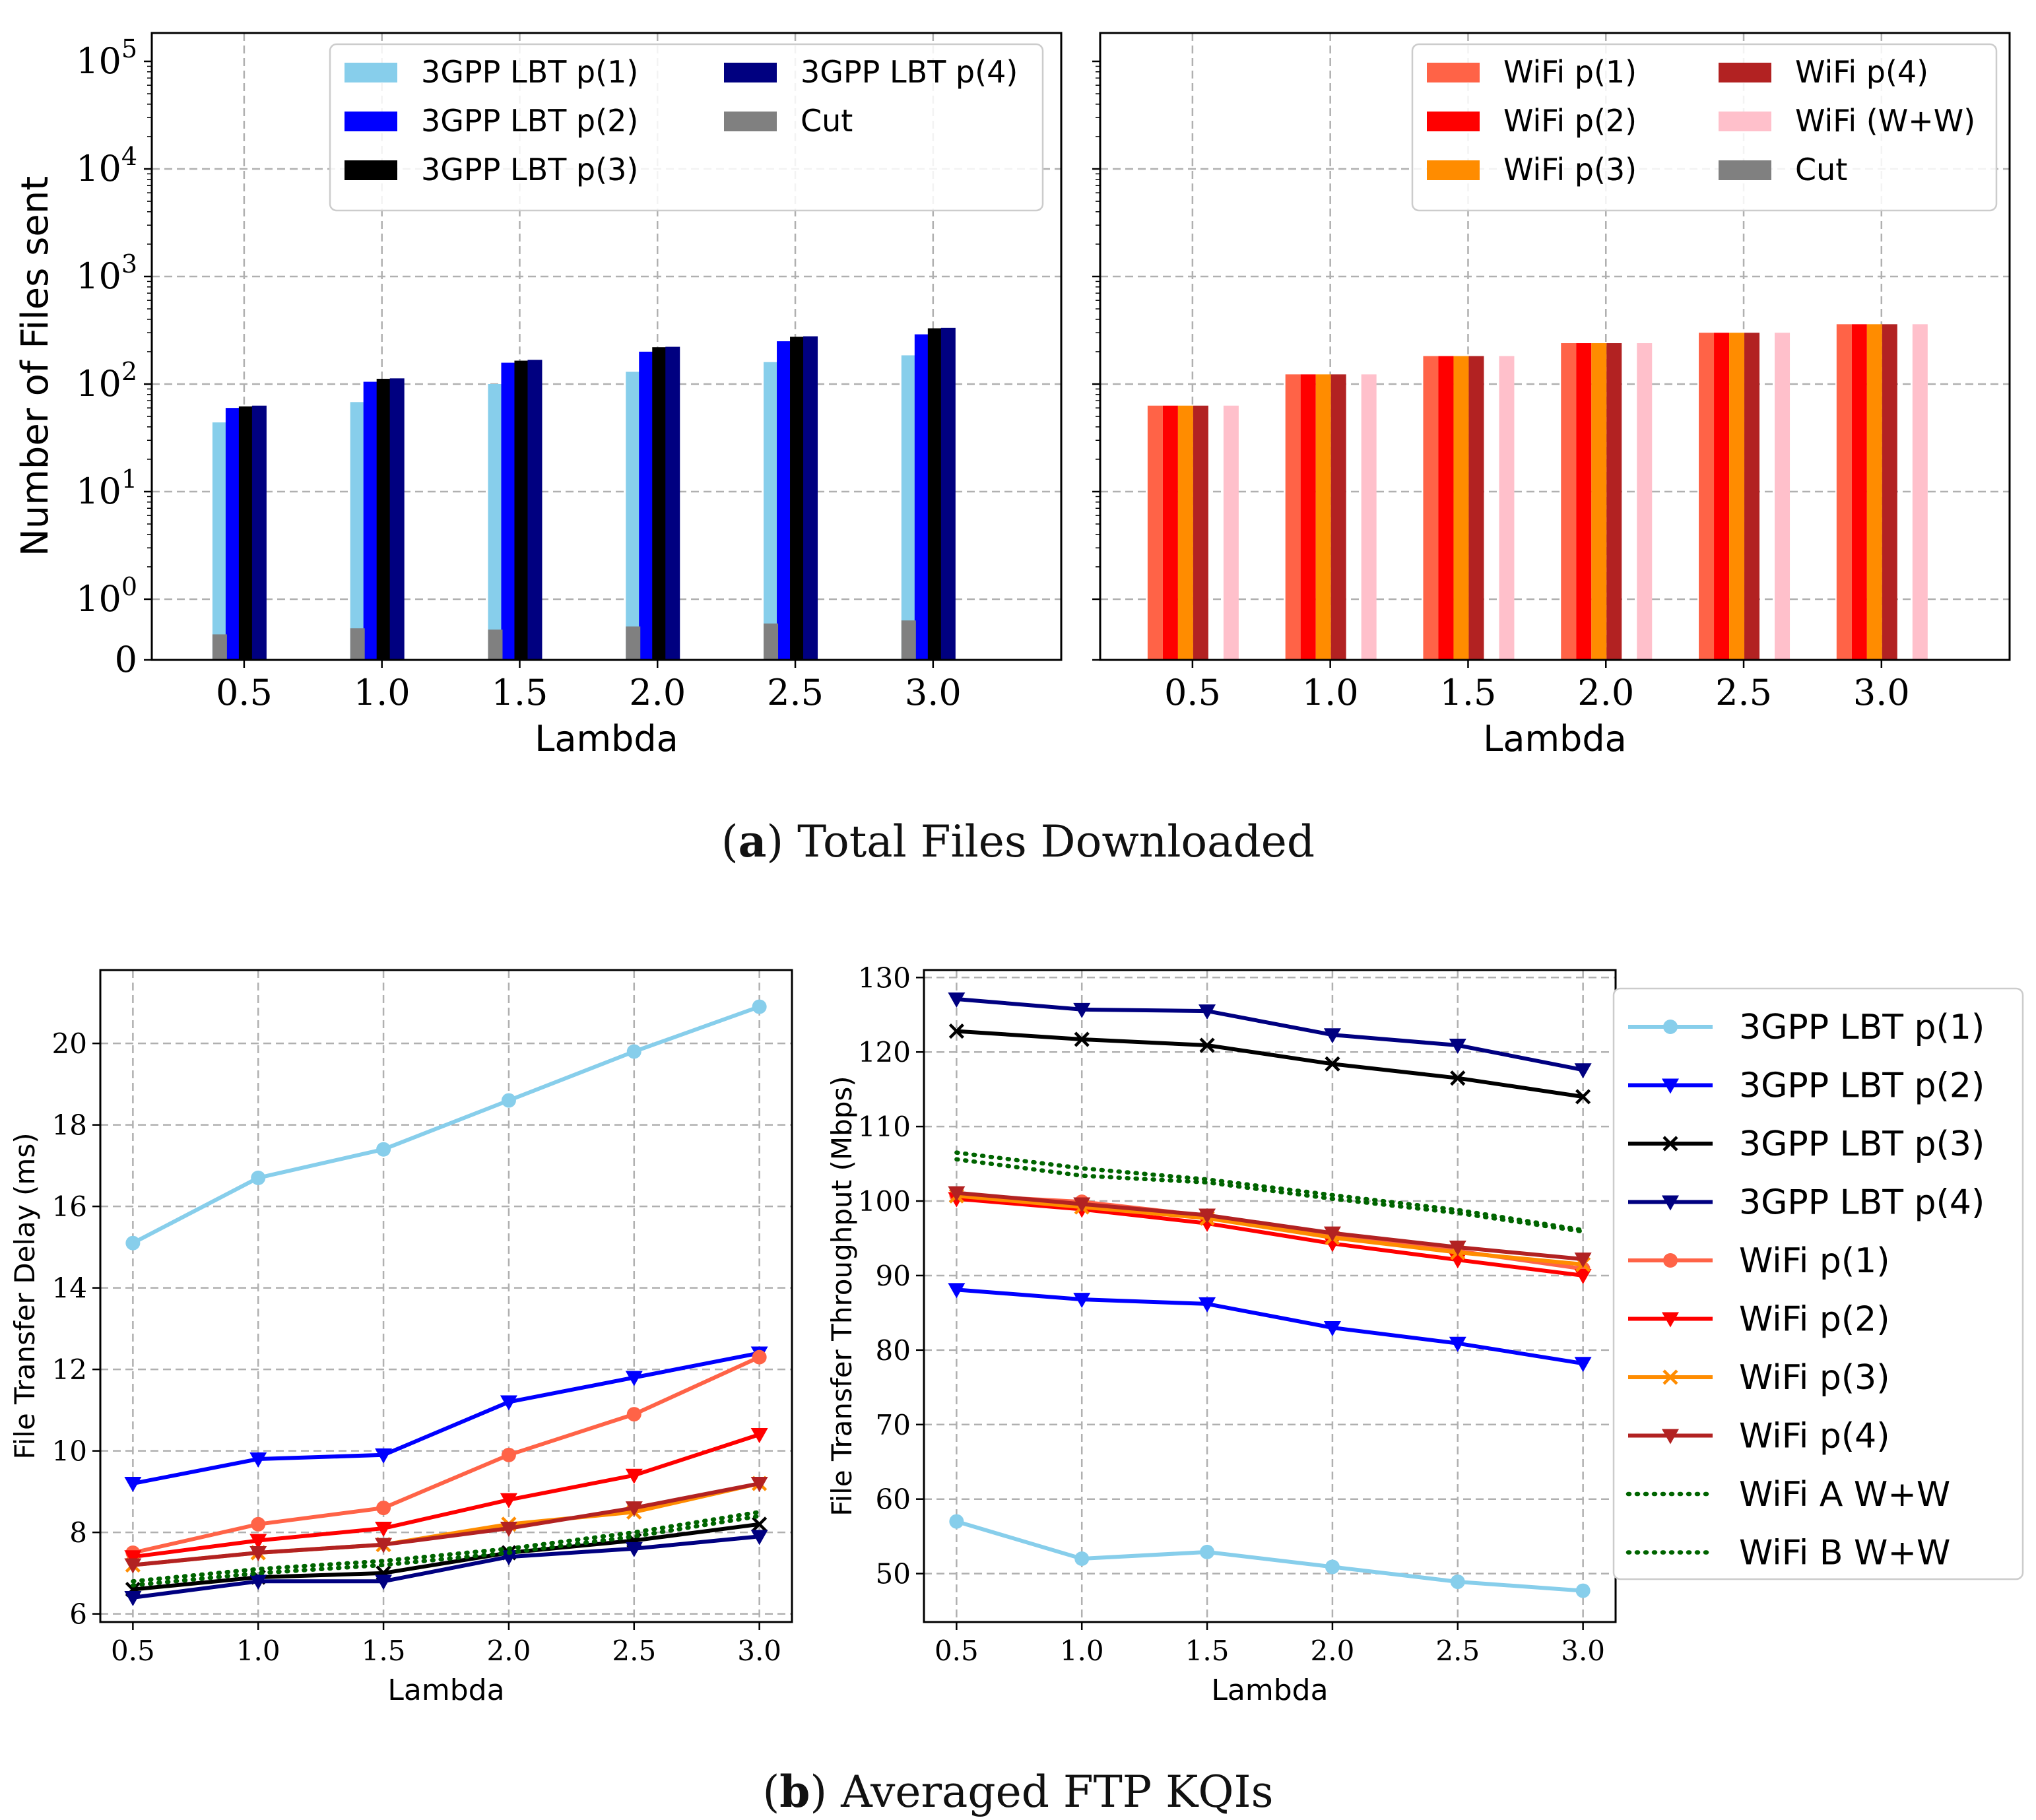 This screenshot has width=2036, height=1820. I want to click on b-left-line-wifi-a-w-w, so click(446, 1547).